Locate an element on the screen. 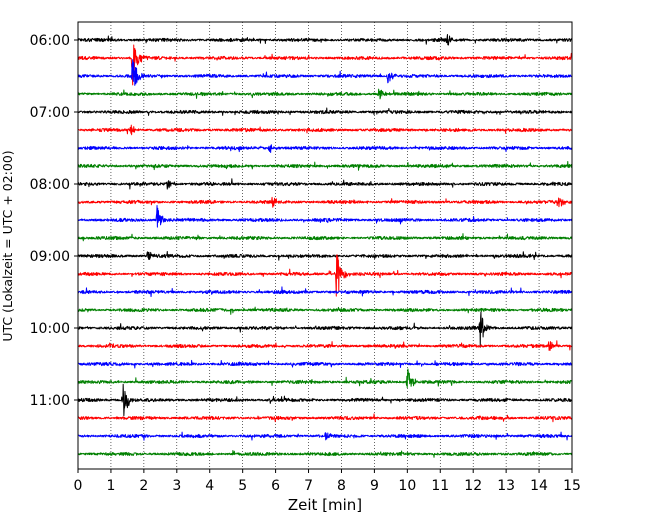 This screenshot has width=650, height=520. y-tick-label: 11:00 is located at coordinates (50, 401).